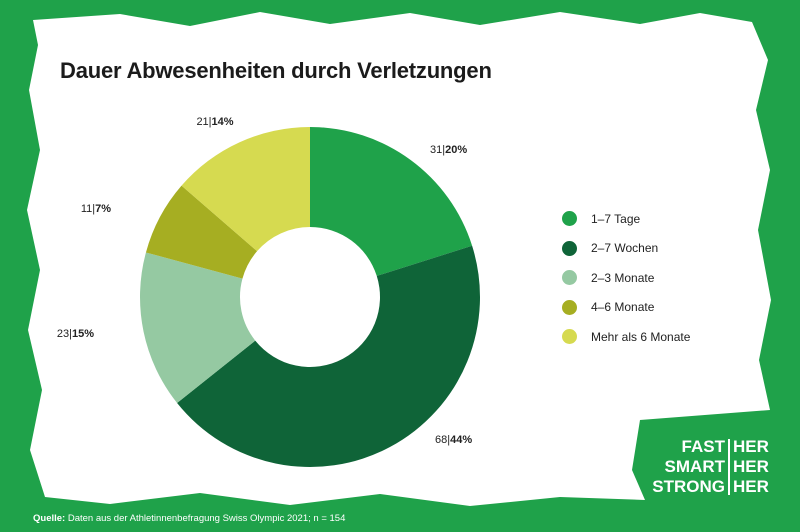 The image size is (800, 532). I want to click on legend-item-mehr-als-6-monate: Mehr als 6 Monate, so click(626, 337).